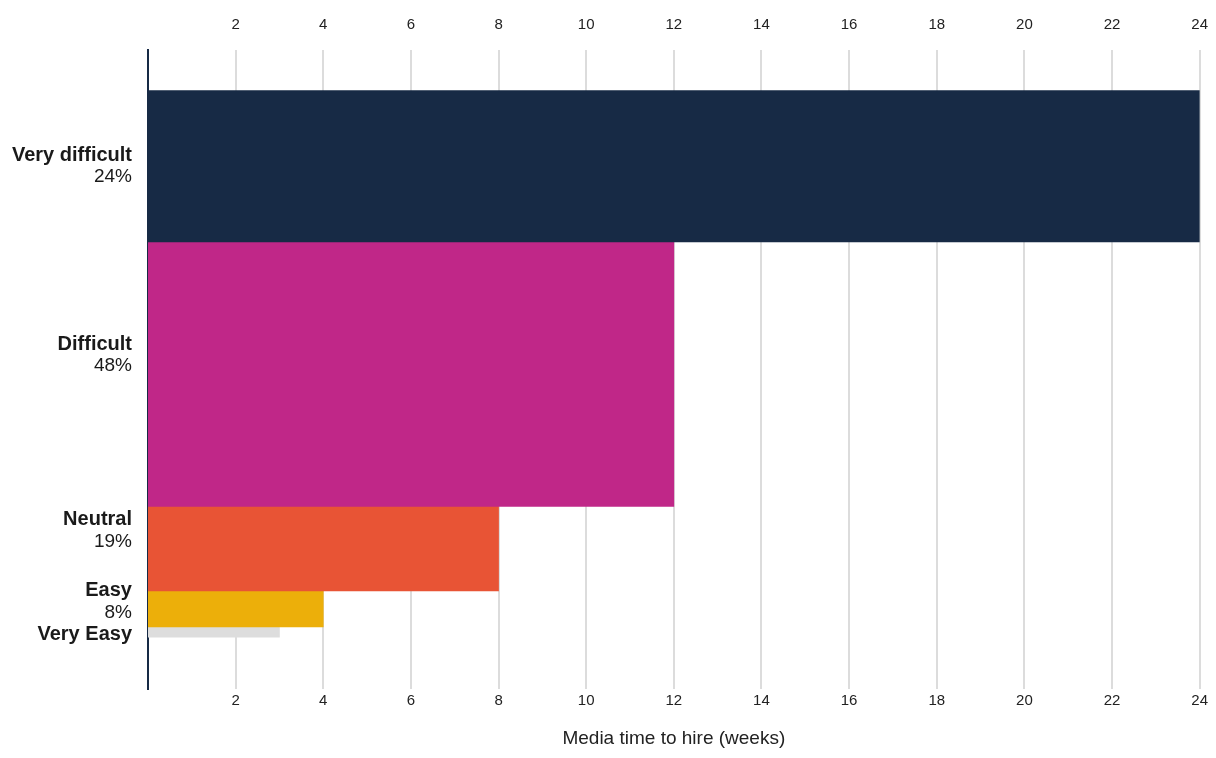  What do you see at coordinates (674, 24) in the screenshot?
I see `x2-tick-label: 12` at bounding box center [674, 24].